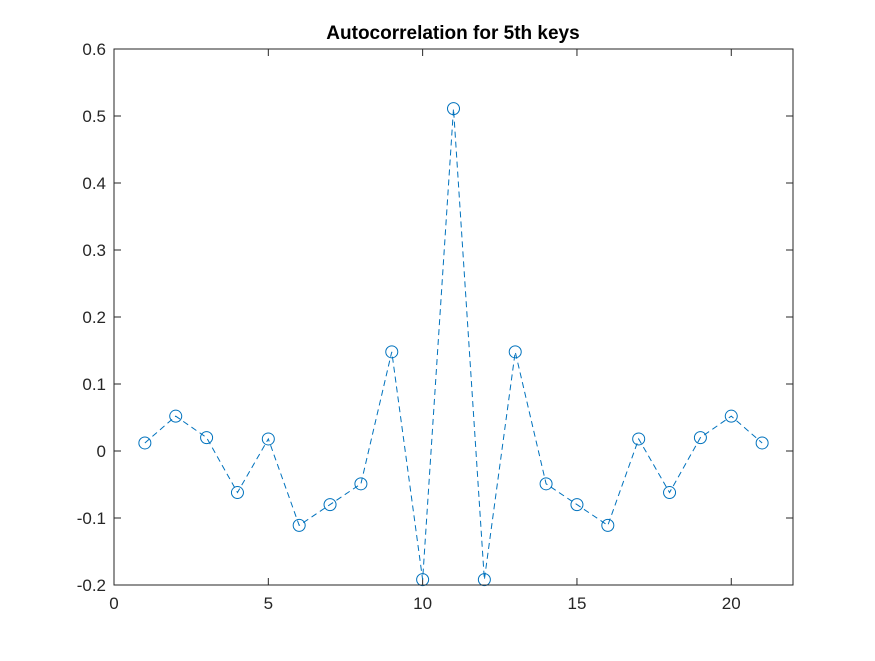  What do you see at coordinates (94, 183) in the screenshot?
I see `y-tick-label: 0.4` at bounding box center [94, 183].